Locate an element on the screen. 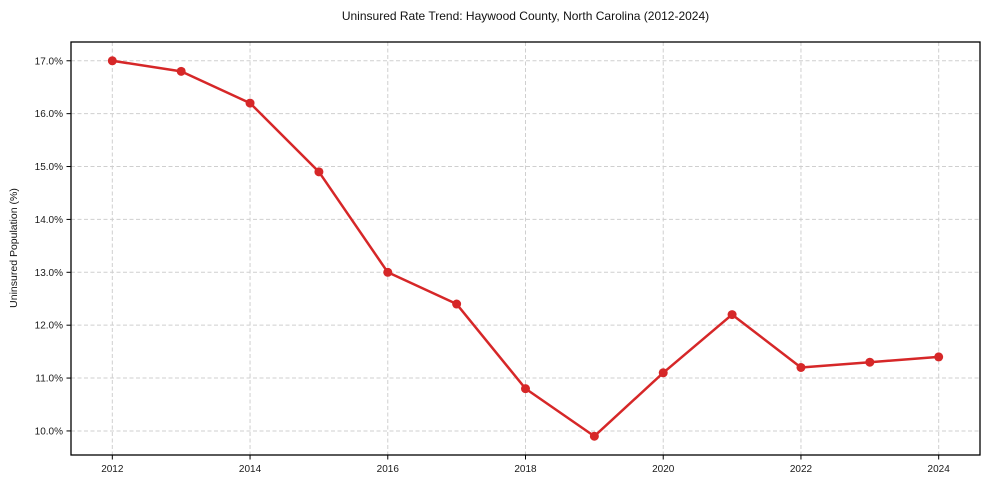 Image resolution: width=989 pixels, height=490 pixels. x-tick-label: 2024 is located at coordinates (939, 469).